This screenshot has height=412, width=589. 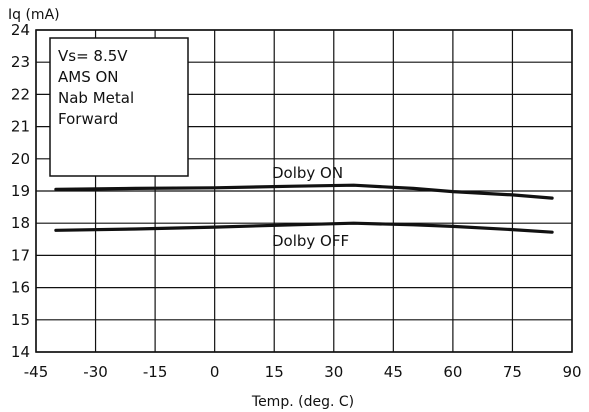 What do you see at coordinates (36, 372) in the screenshot?
I see `x-tick-label: -45` at bounding box center [36, 372].